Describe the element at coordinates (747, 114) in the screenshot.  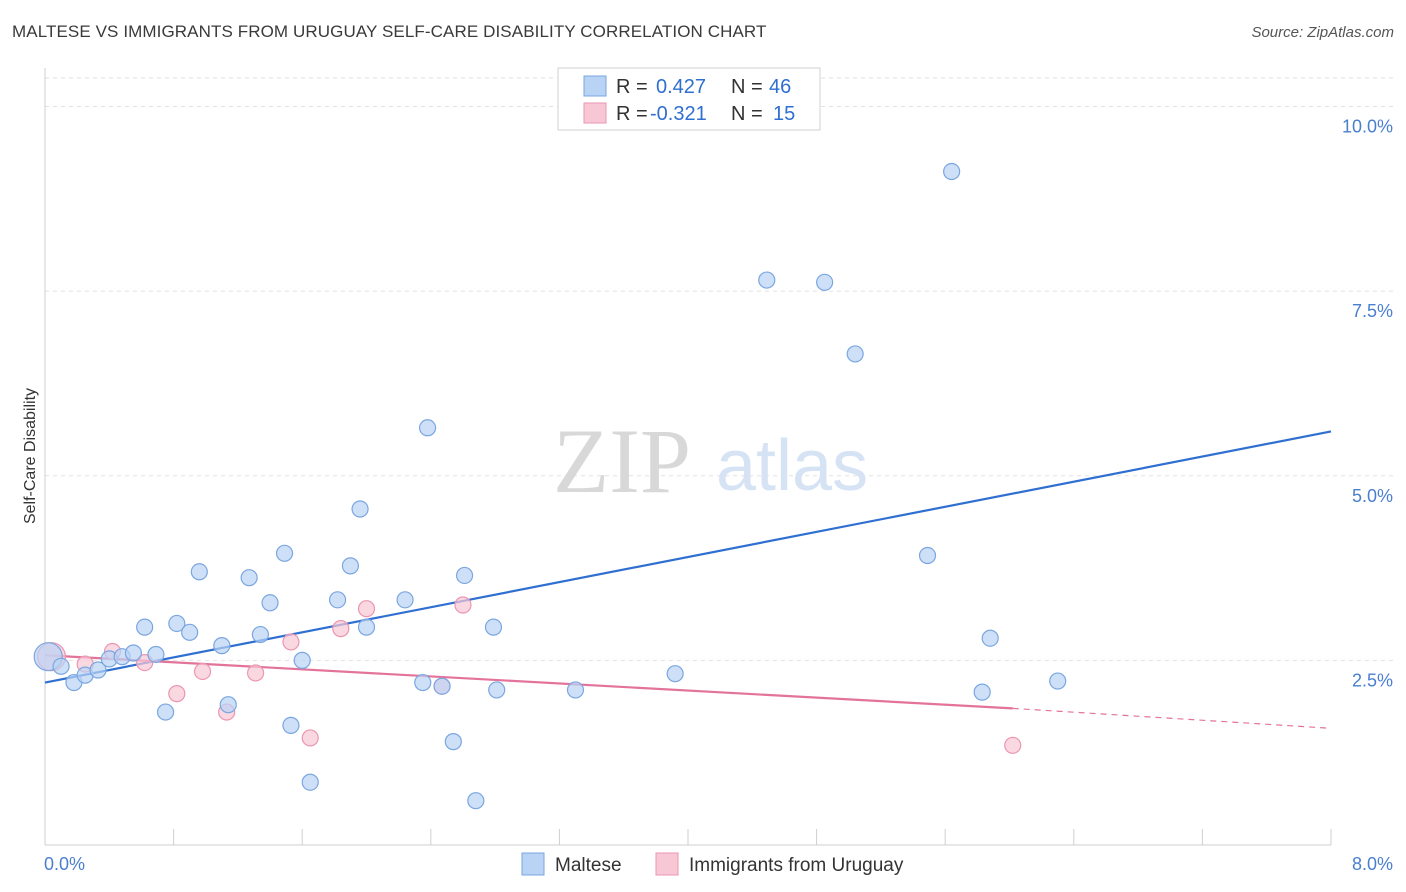
I see `stats-n-label-uruguay: N =` at that location.